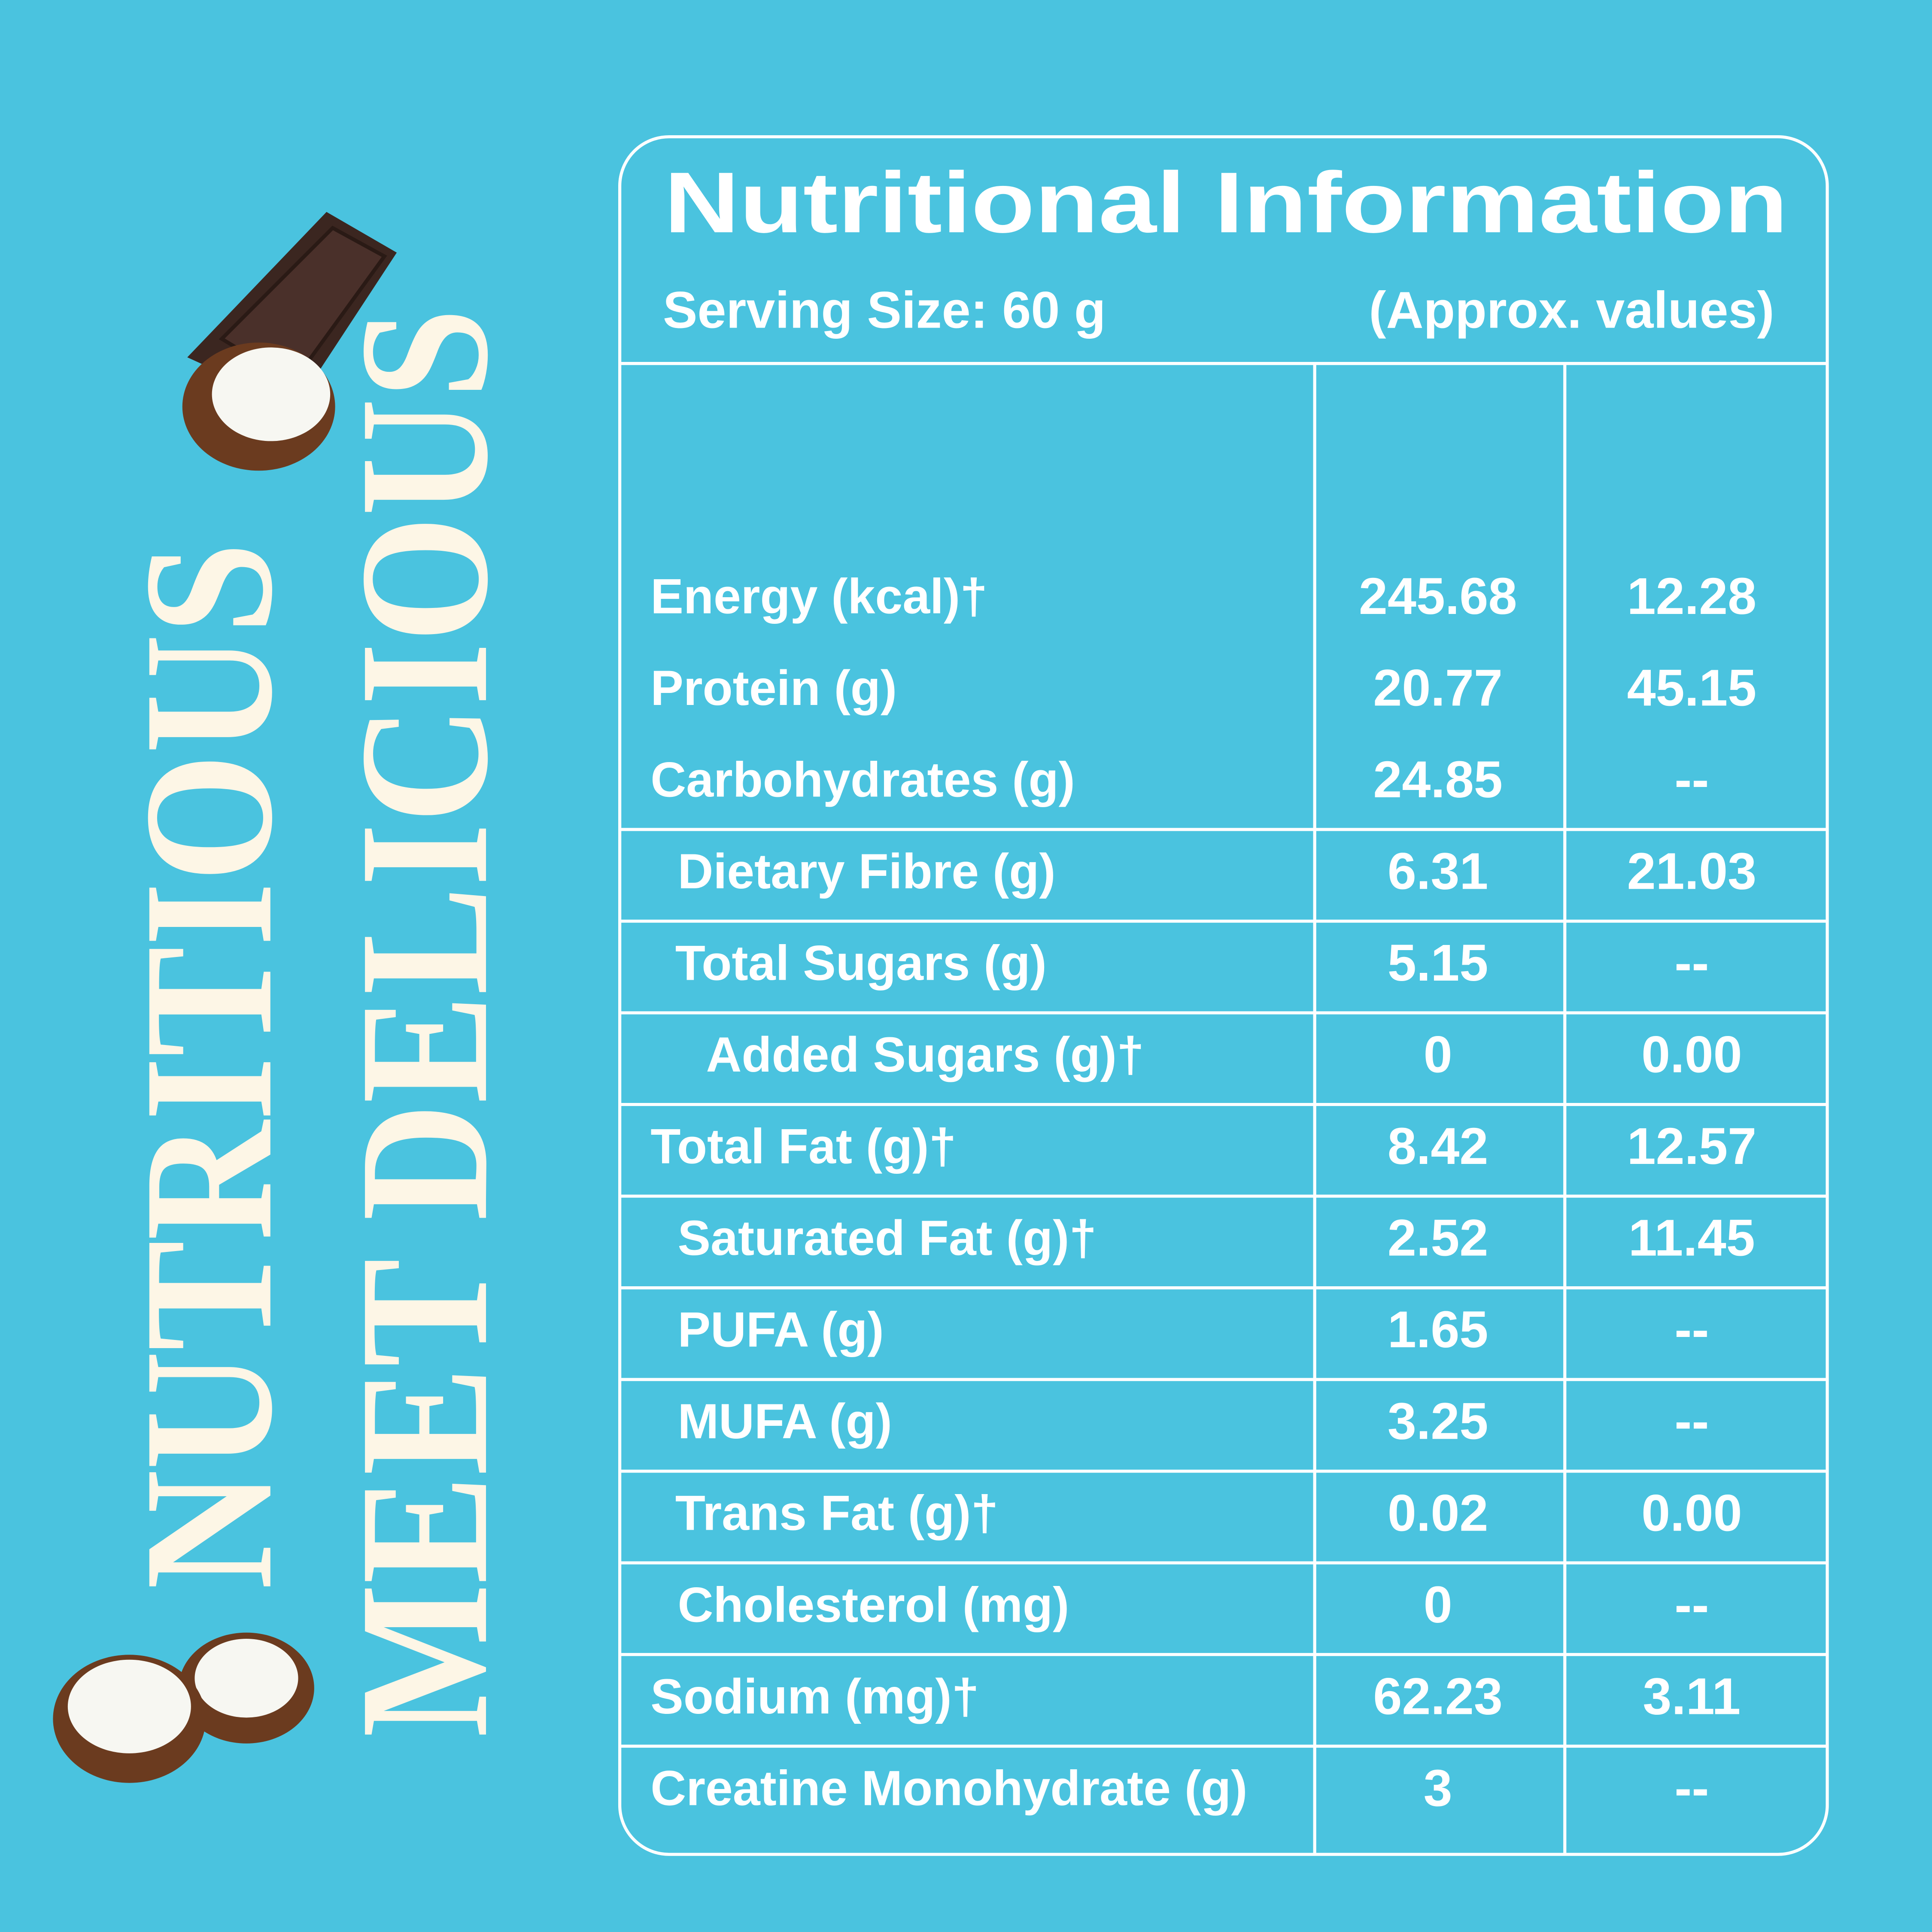 Image resolution: width=1932 pixels, height=1932 pixels. What do you see at coordinates (781, 1330) in the screenshot?
I see `row-label: PUFA (g)` at bounding box center [781, 1330].